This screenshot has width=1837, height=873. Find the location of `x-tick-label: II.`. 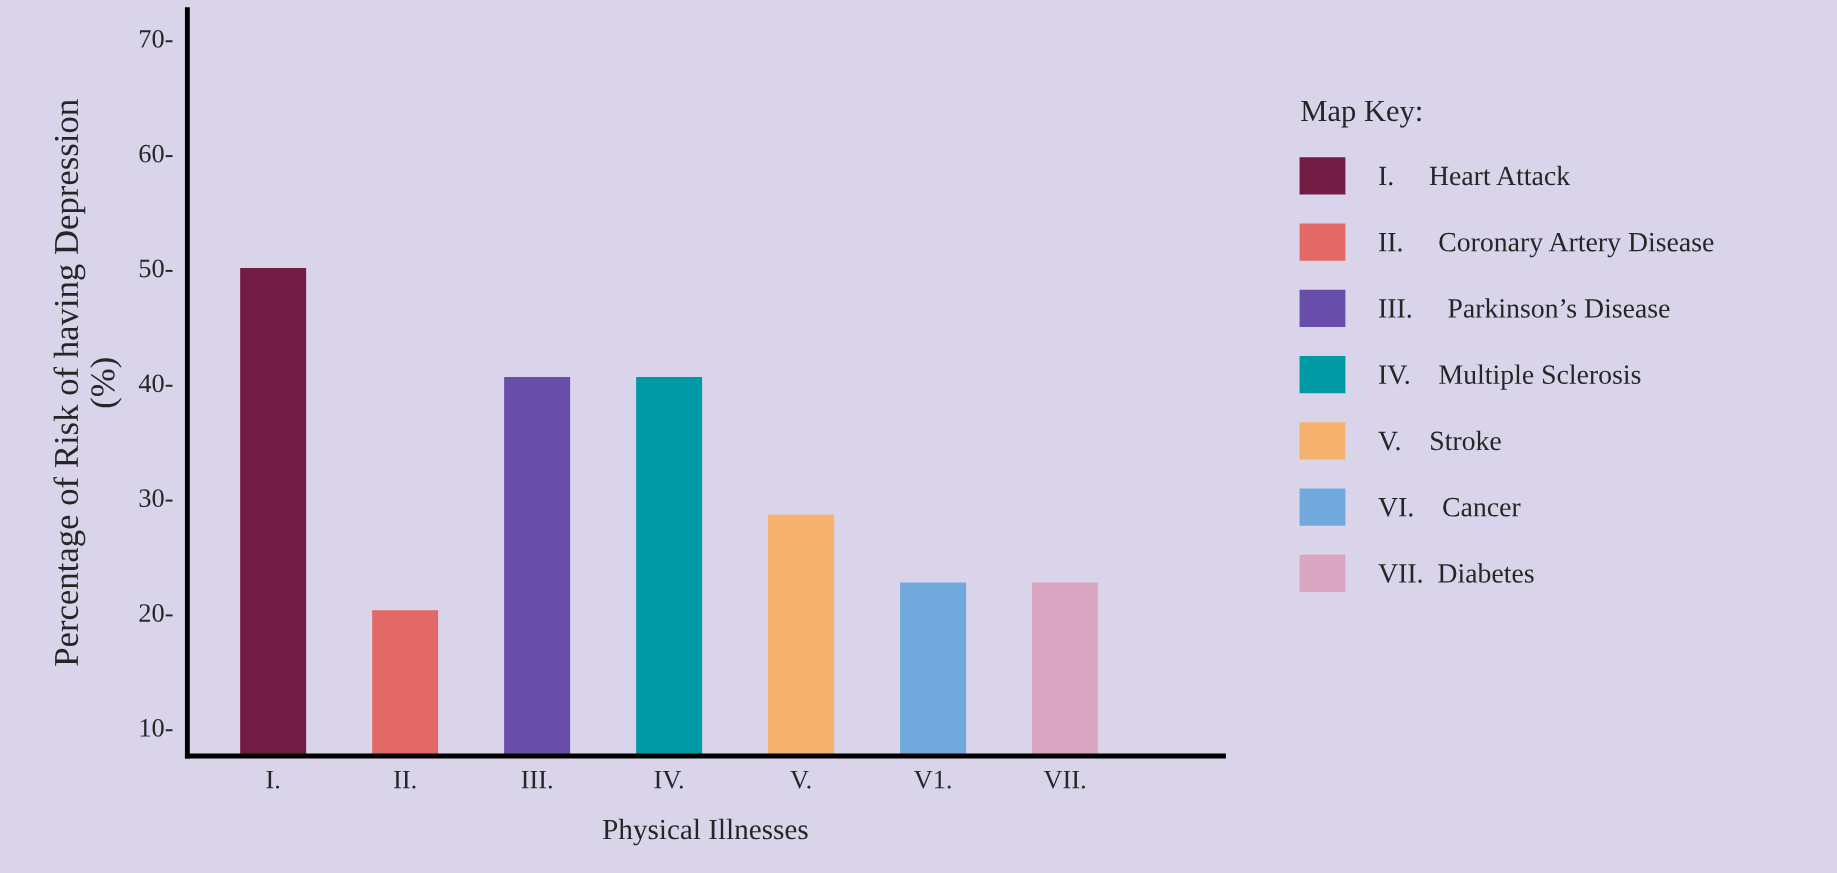

x-tick-label: II. is located at coordinates (405, 779).